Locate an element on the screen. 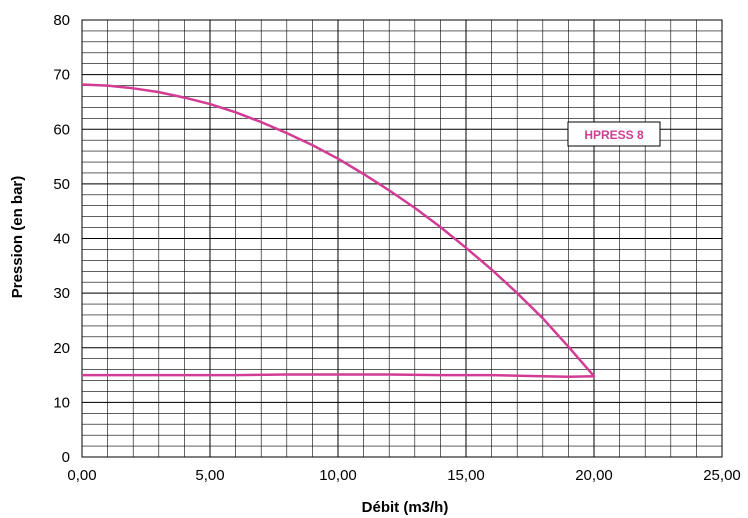 This screenshot has height=518, width=748. y-tick-label: 0 is located at coordinates (66, 457).